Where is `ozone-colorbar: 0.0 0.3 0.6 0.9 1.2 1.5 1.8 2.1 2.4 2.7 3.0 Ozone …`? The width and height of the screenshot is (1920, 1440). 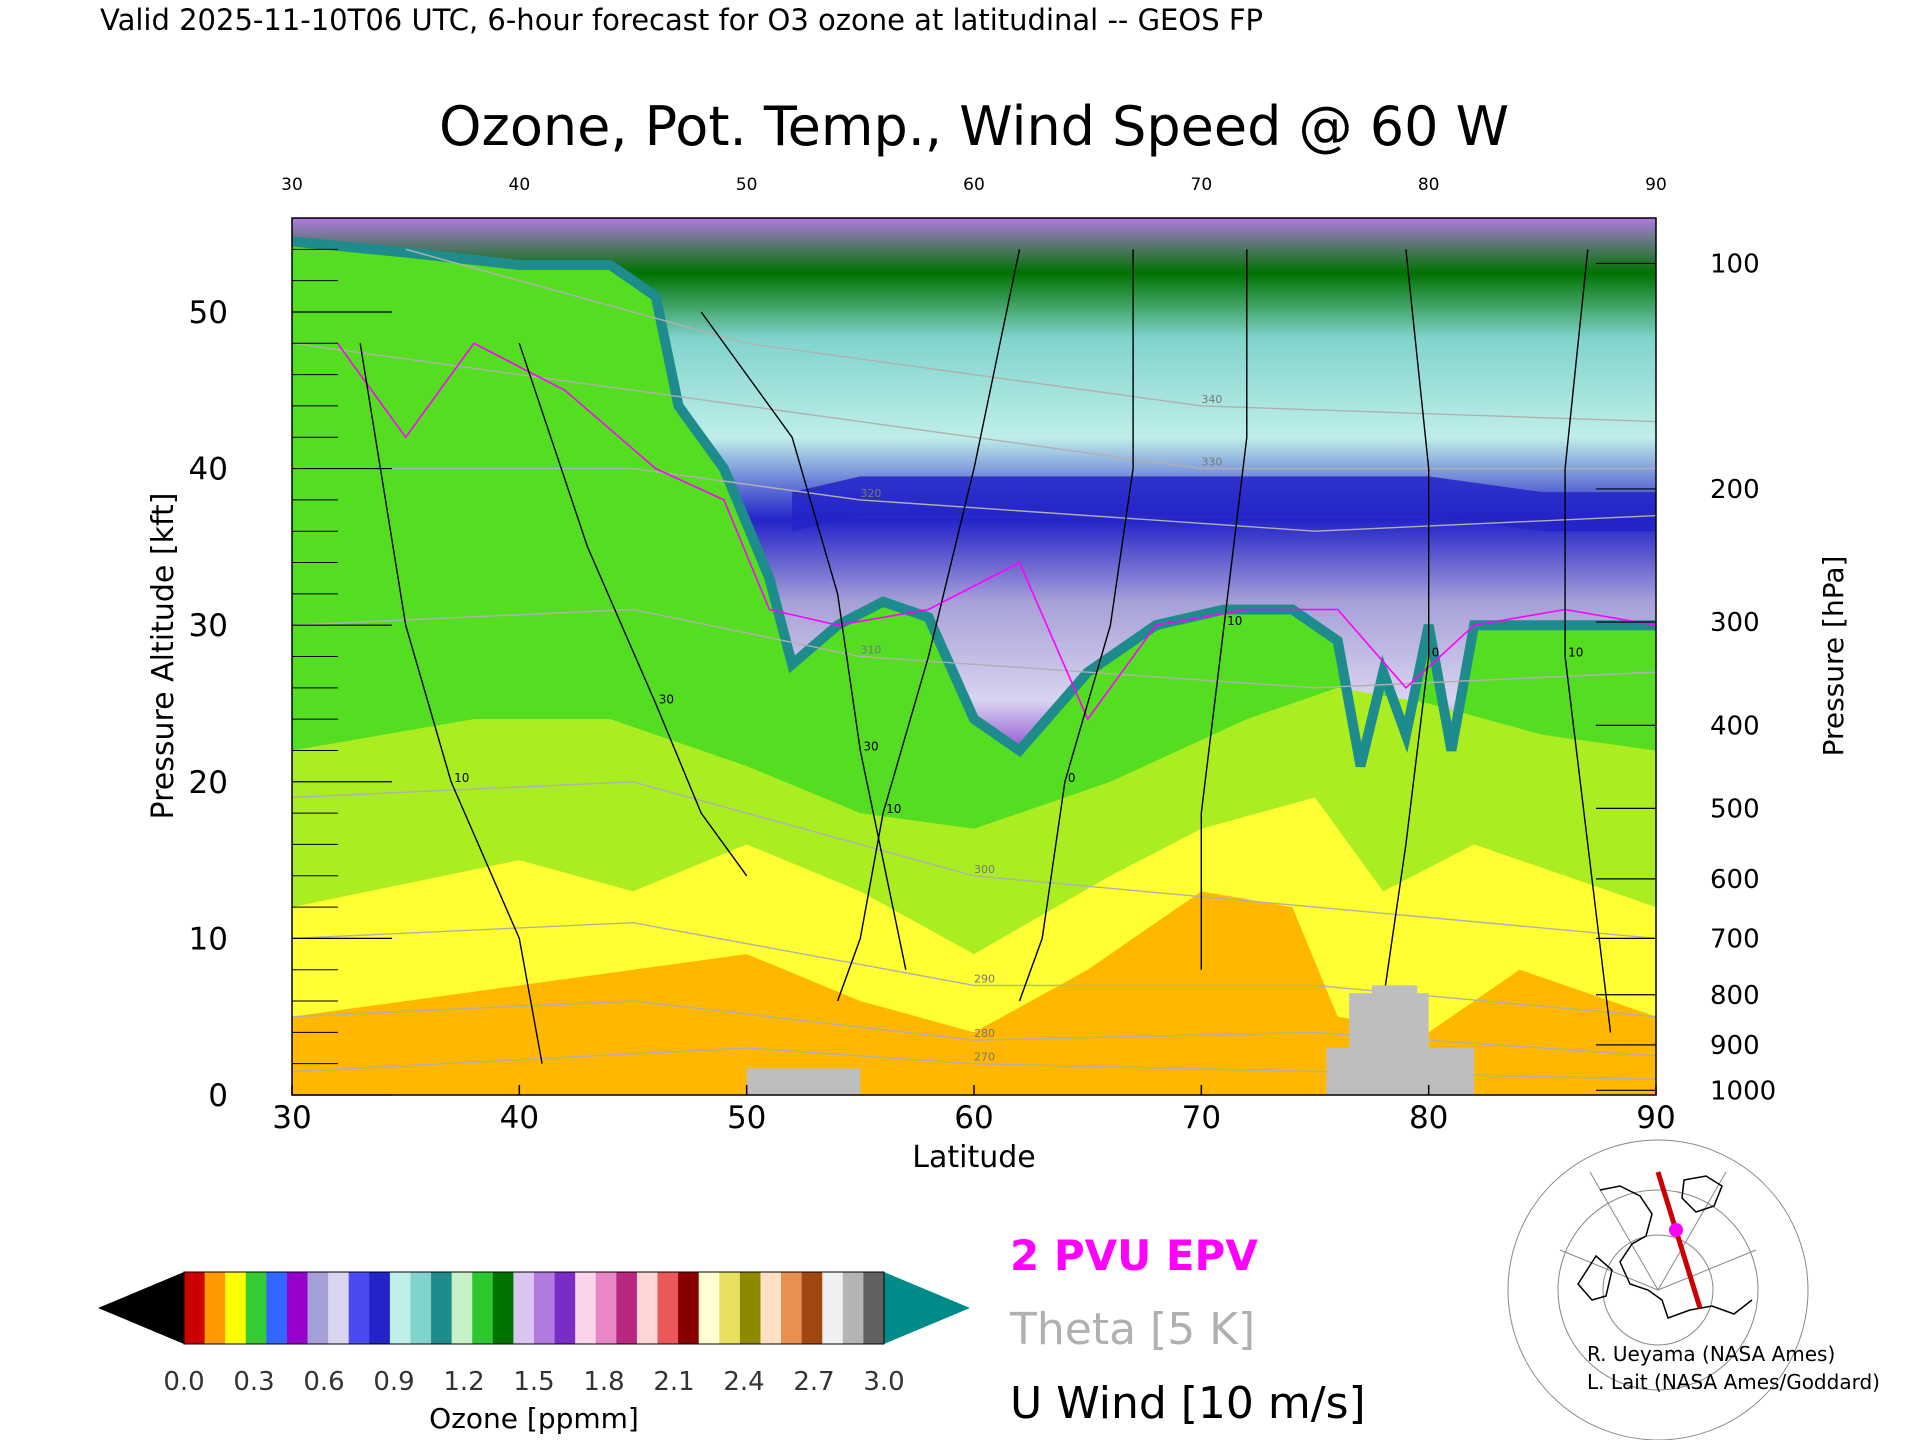 ozone-colorbar: 0.0 0.3 0.6 0.9 1.2 1.5 1.8 2.1 2.4 2.7 3.0 Ozone … is located at coordinates (534, 1353).